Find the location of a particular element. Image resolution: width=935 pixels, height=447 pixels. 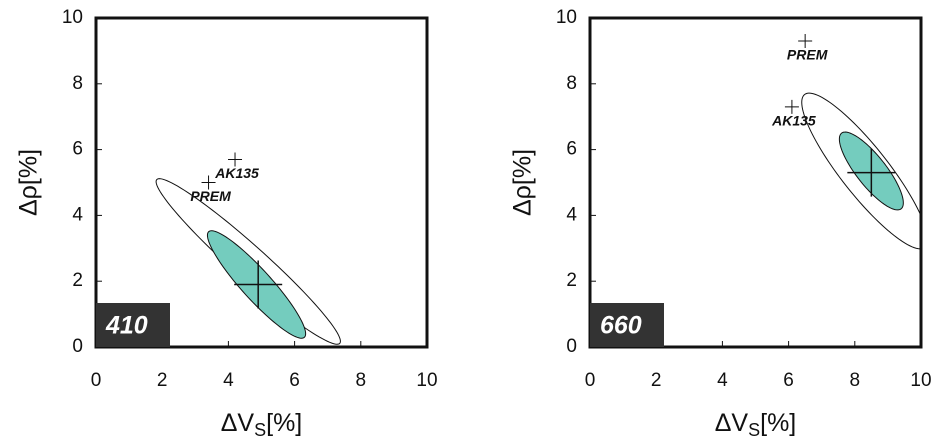

confidence-ellipse is located at coordinates (861, 171).